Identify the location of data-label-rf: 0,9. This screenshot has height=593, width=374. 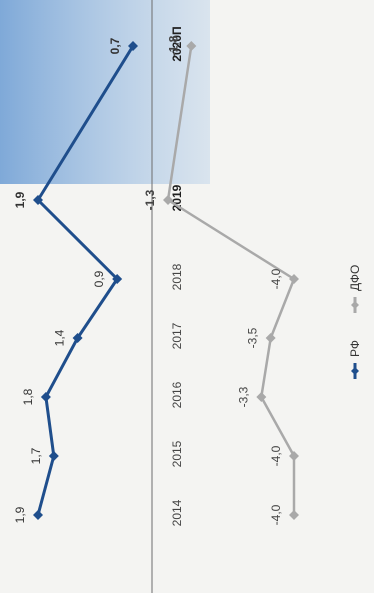
(99, 278).